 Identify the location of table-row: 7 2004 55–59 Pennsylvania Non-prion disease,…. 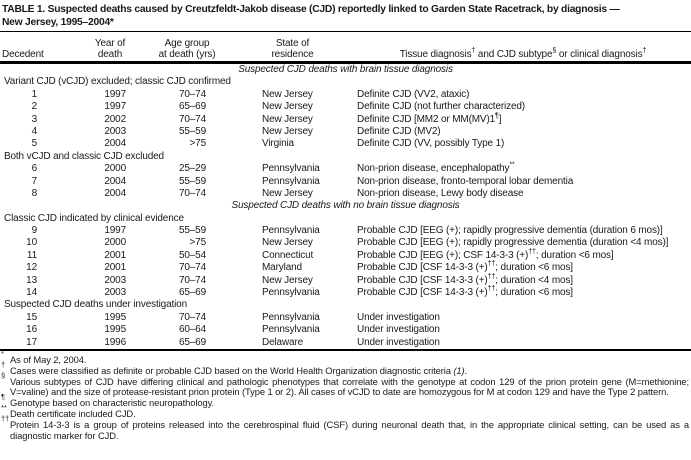
(345, 182).